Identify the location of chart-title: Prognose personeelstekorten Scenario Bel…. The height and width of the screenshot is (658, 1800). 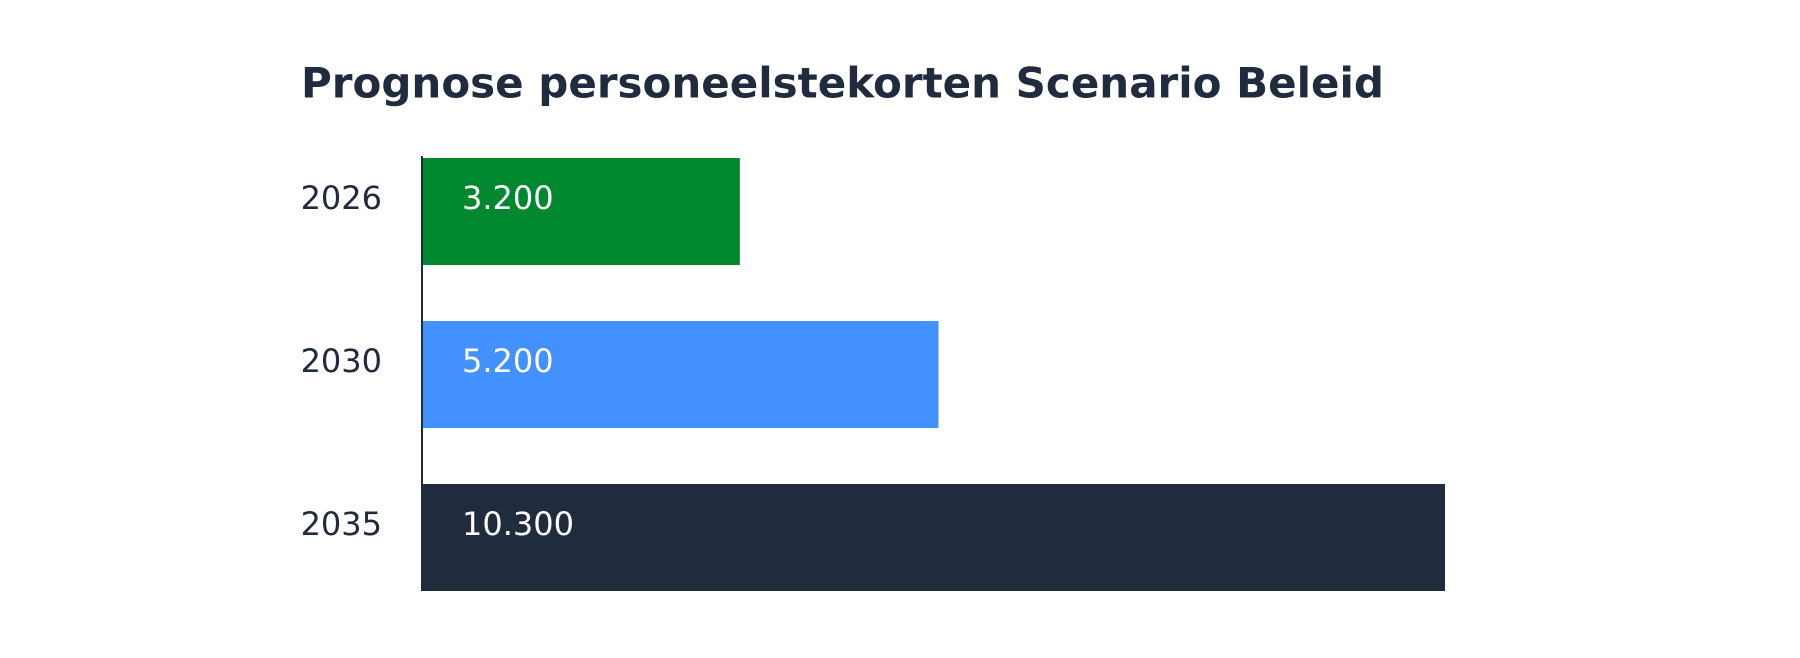
(842, 83).